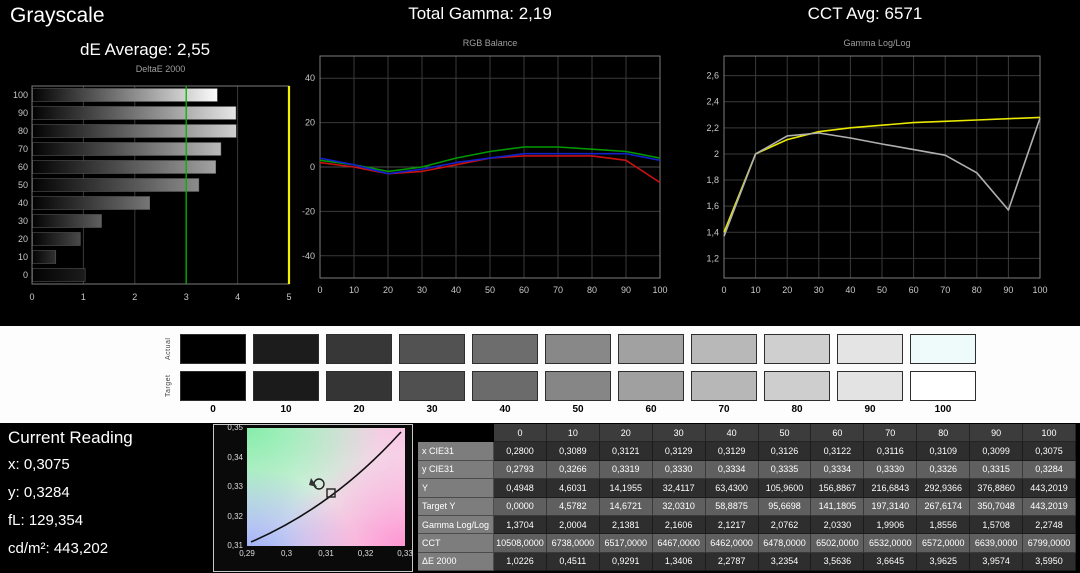 The image size is (1080, 573). I want to click on table-col-header: 50, so click(785, 433).